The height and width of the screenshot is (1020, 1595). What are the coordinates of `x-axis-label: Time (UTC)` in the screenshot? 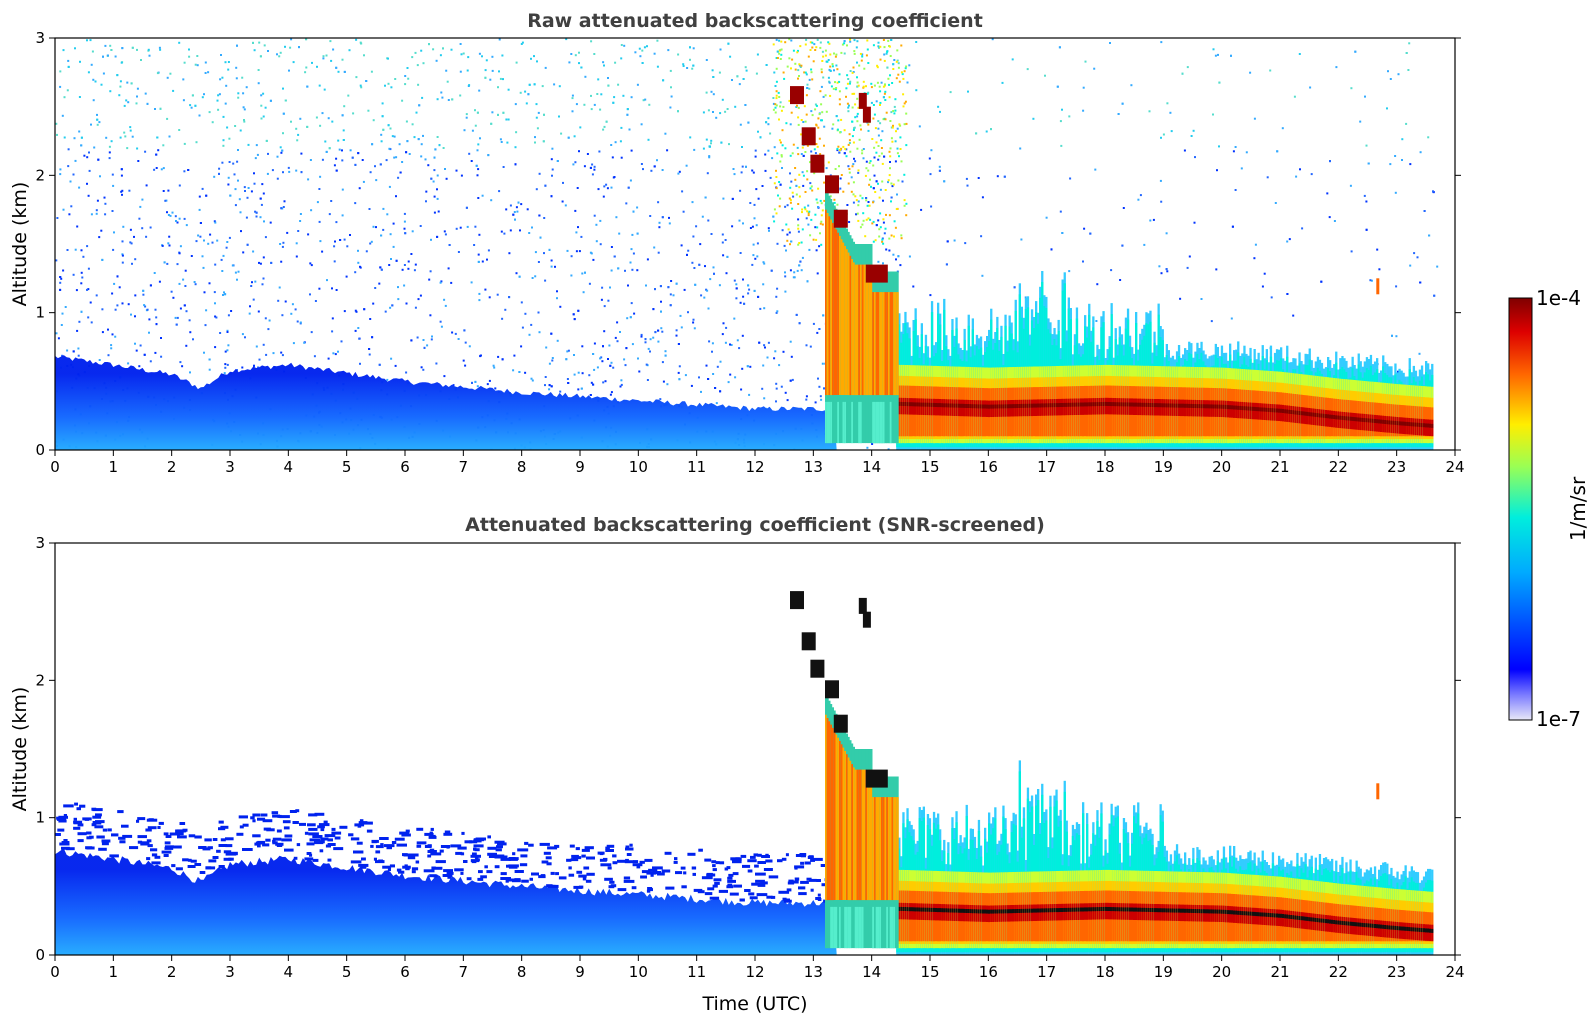 It's located at (754, 1004).